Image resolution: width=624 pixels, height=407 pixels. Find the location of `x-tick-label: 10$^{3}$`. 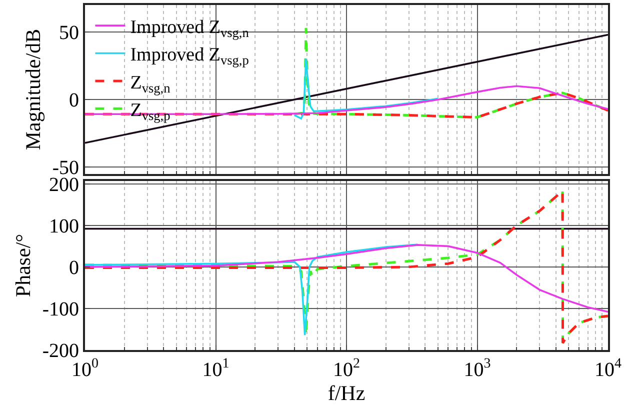

x-tick-label: 10$^{3}$ is located at coordinates (477, 368).